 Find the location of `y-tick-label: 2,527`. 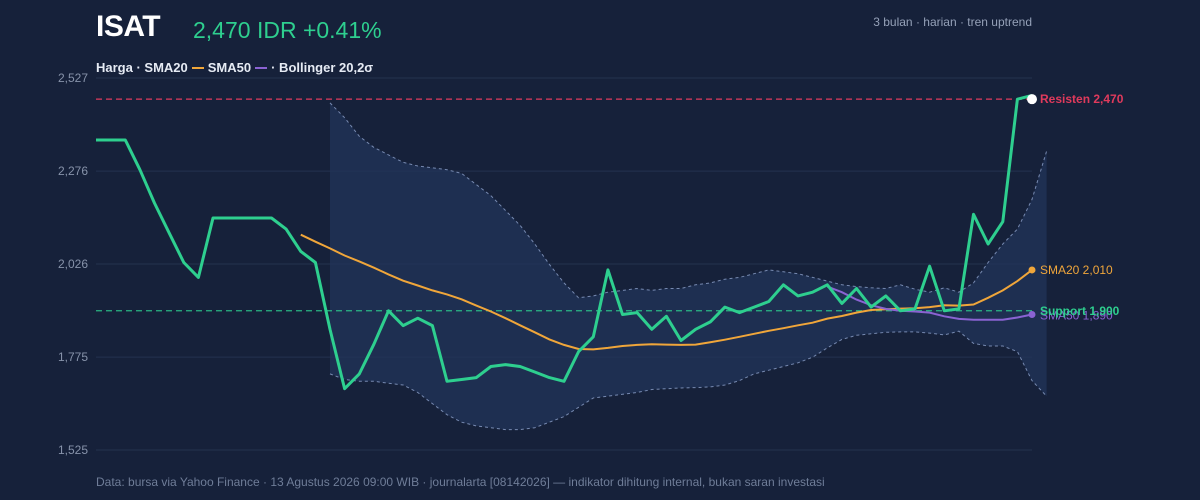

y-tick-label: 2,527 is located at coordinates (73, 78).